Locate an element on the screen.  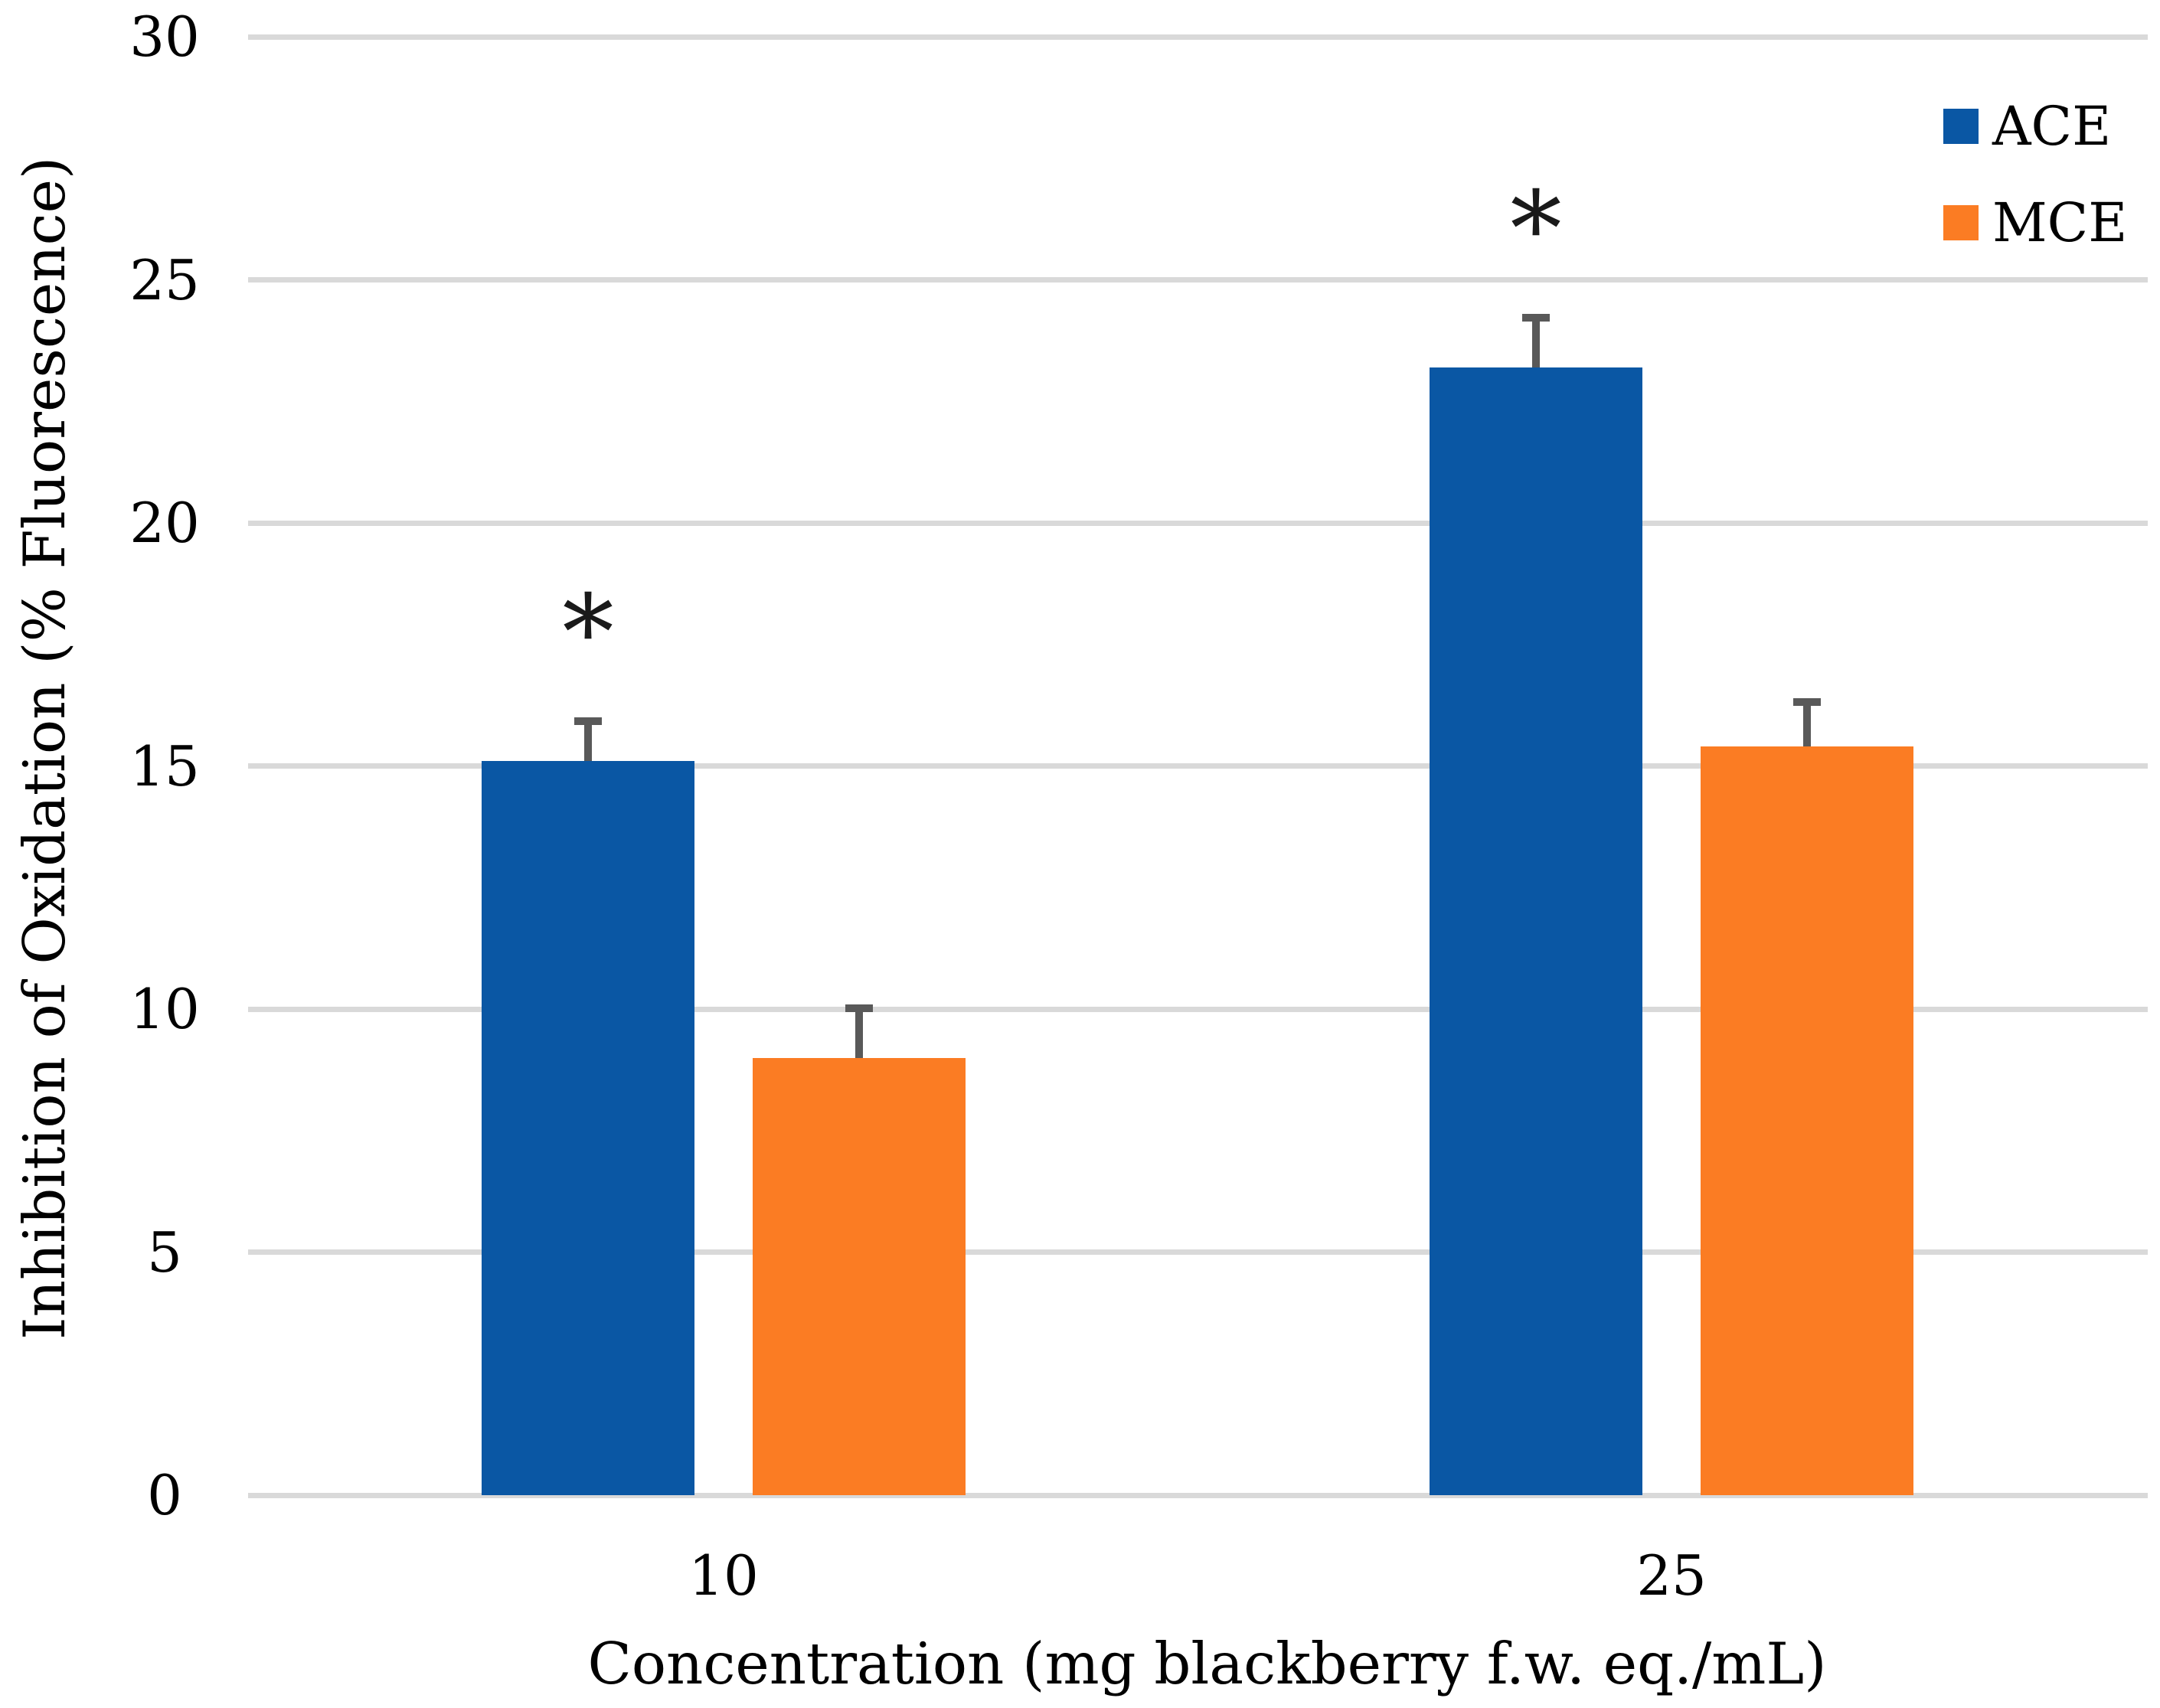
y-tick-label-15: 15 is located at coordinates (164, 766).